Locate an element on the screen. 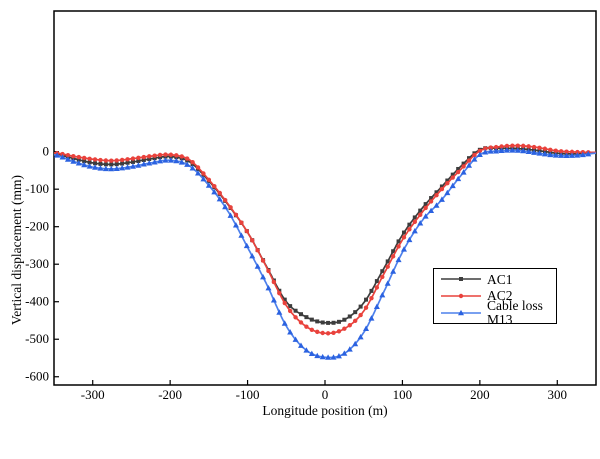  legend-swatch-ac2 is located at coordinates (461, 296).